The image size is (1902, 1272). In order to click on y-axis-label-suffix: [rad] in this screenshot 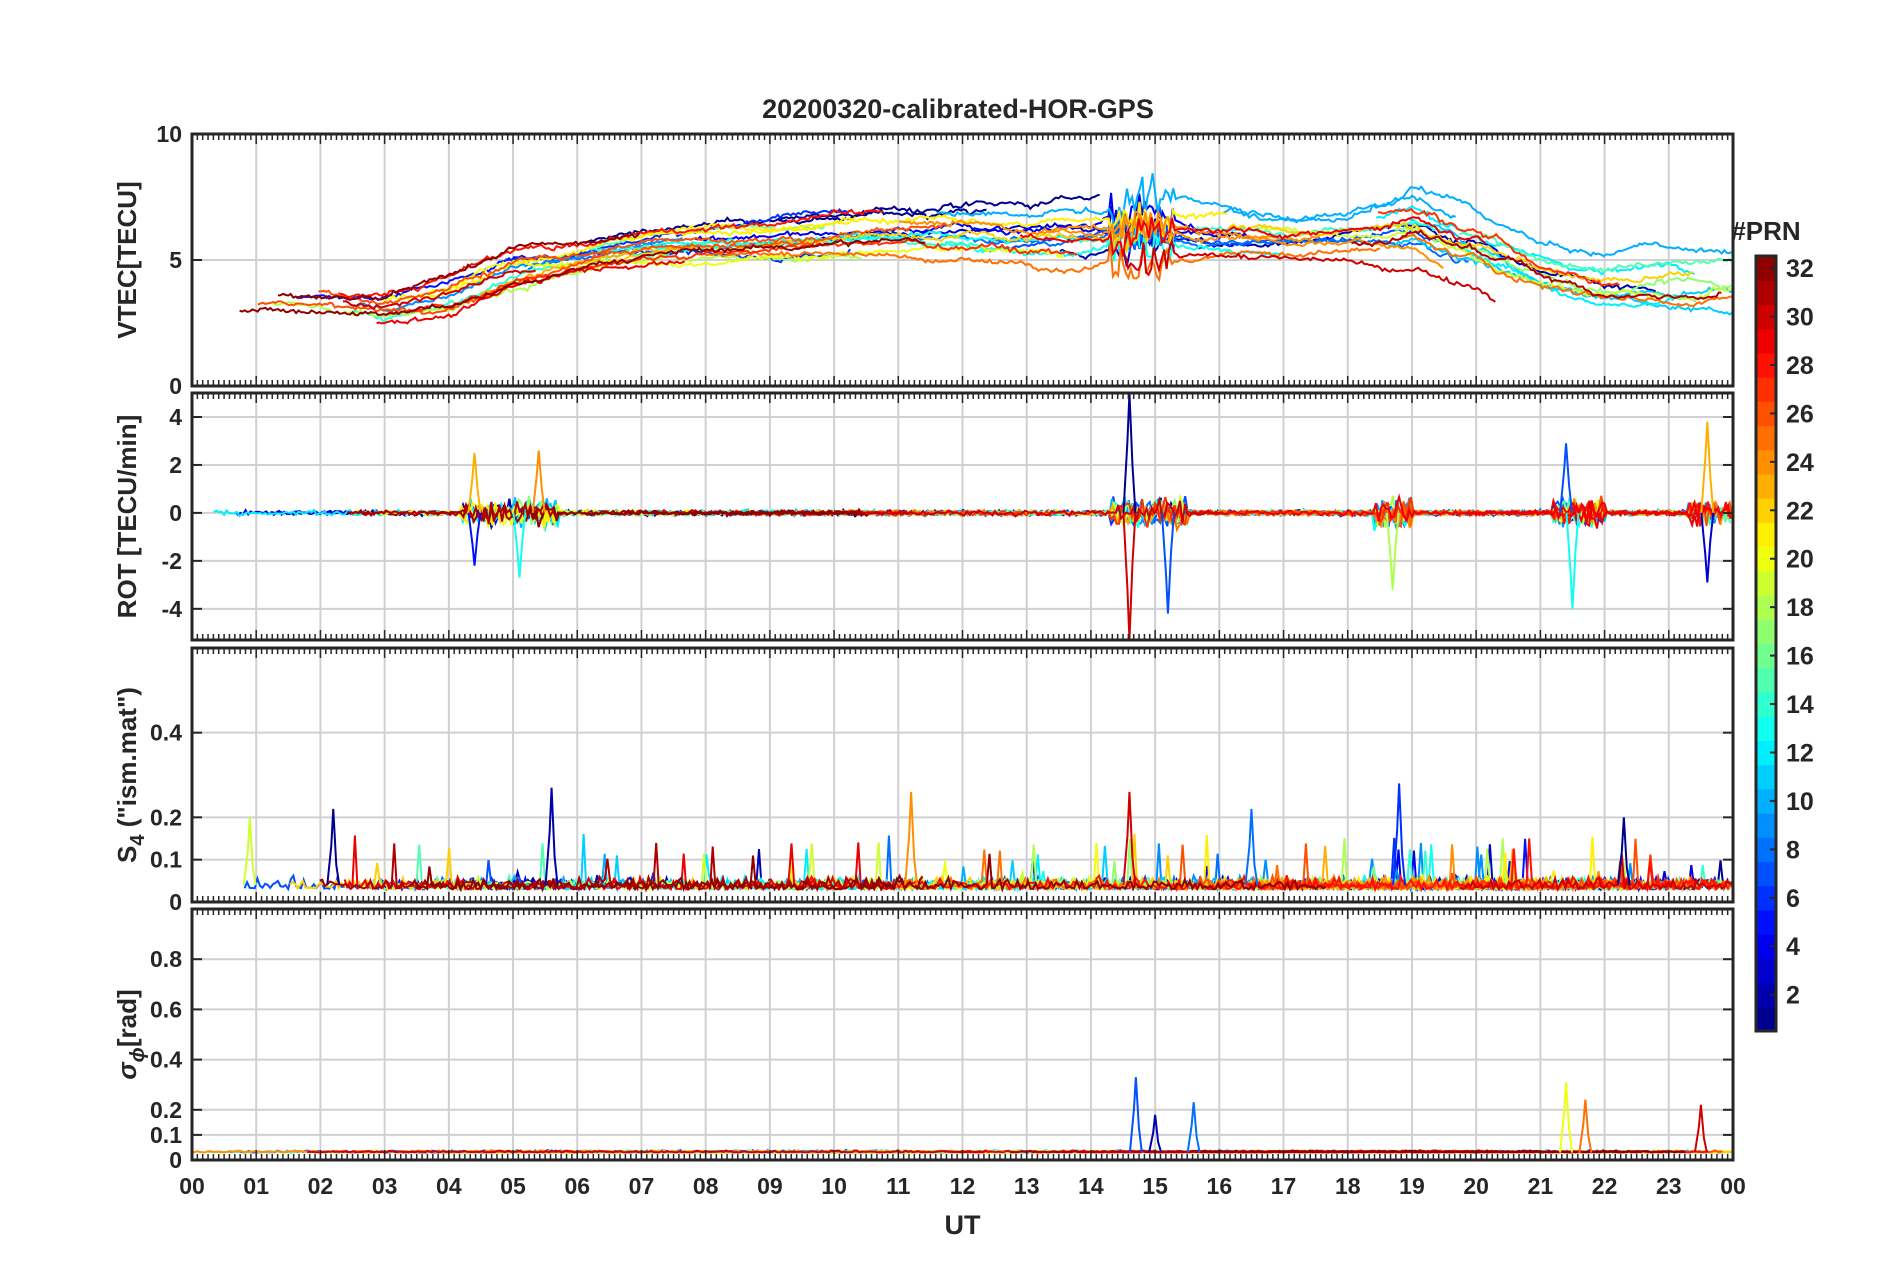, I will do `click(127, 1018)`.